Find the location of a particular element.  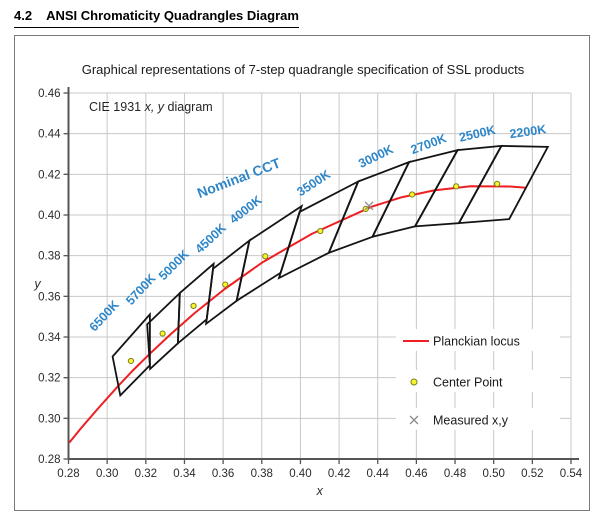

x-tick-label: 0.42 is located at coordinates (339, 474).